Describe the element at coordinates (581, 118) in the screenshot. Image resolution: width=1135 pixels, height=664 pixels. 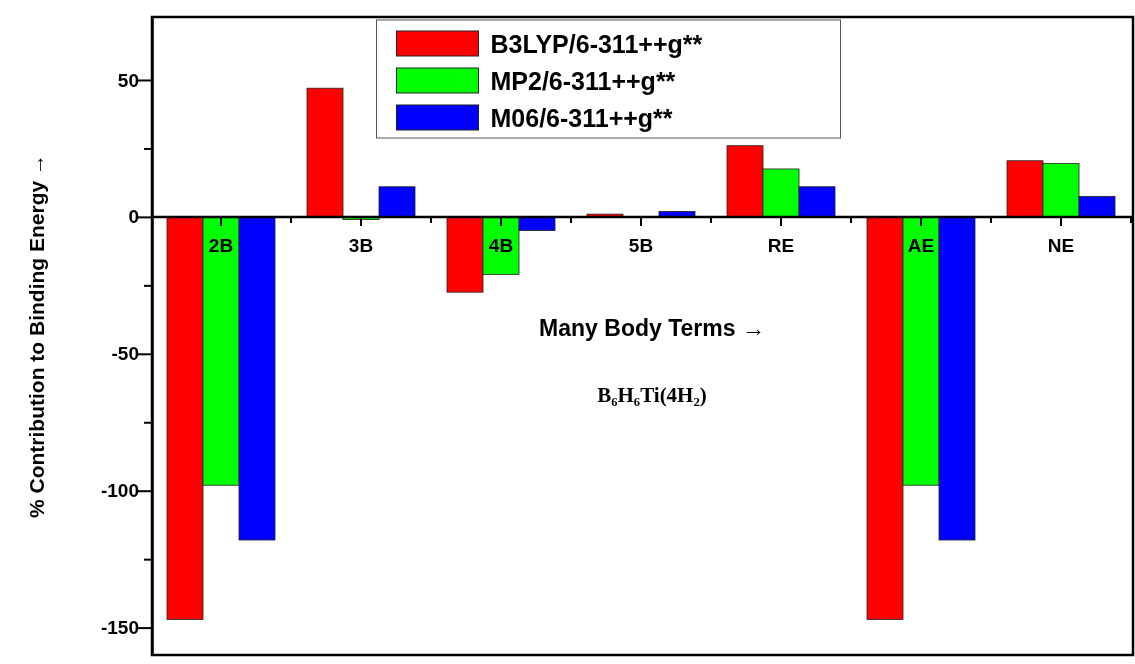
I see `legend-label: M06/6-311++g**` at that location.